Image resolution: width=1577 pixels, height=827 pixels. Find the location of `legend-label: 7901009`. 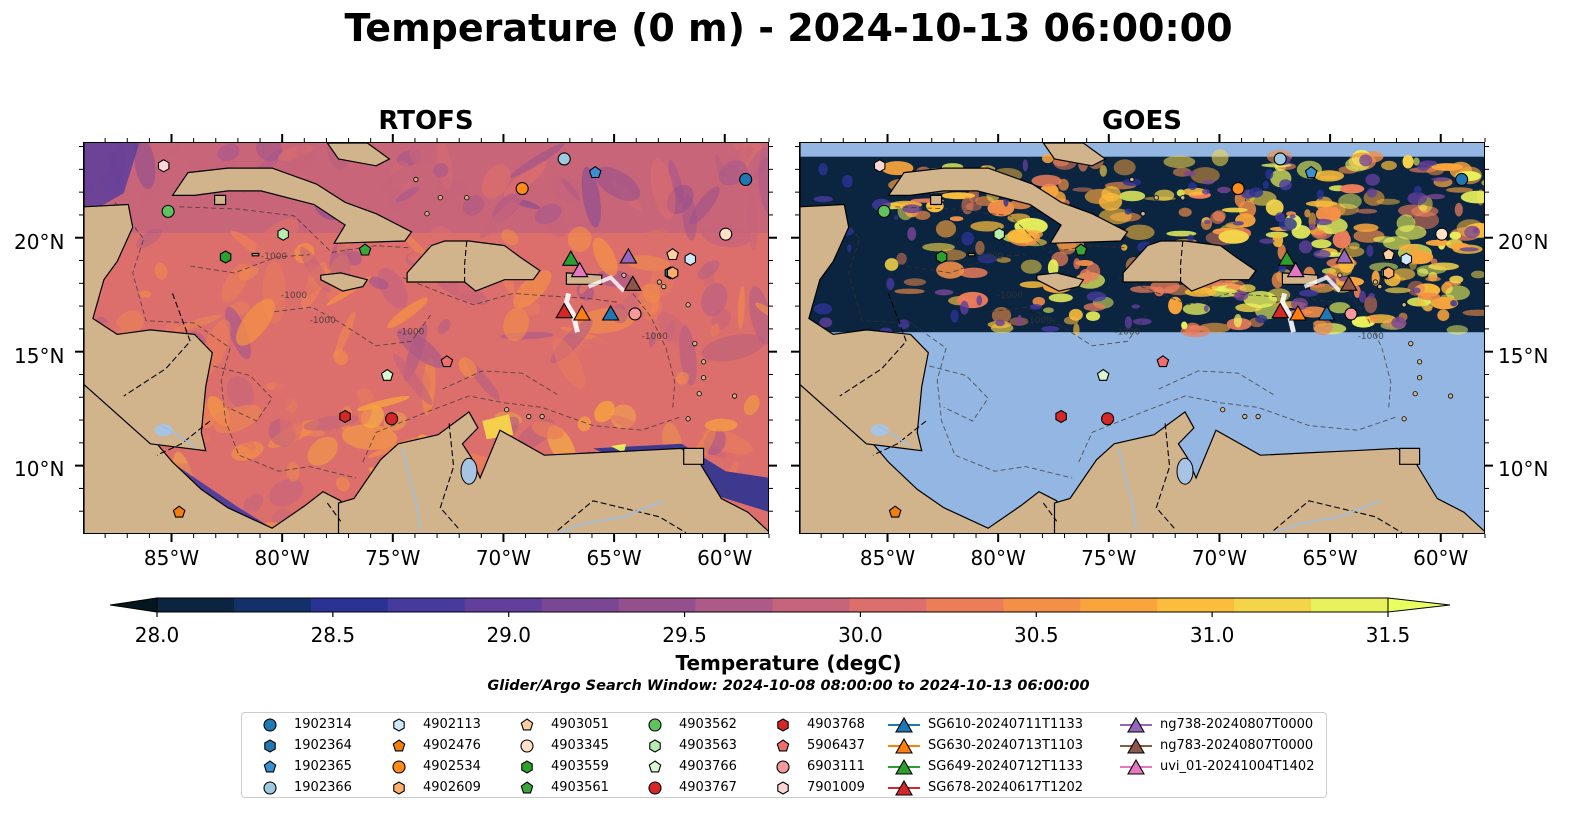

legend-label: 7901009 is located at coordinates (836, 787).